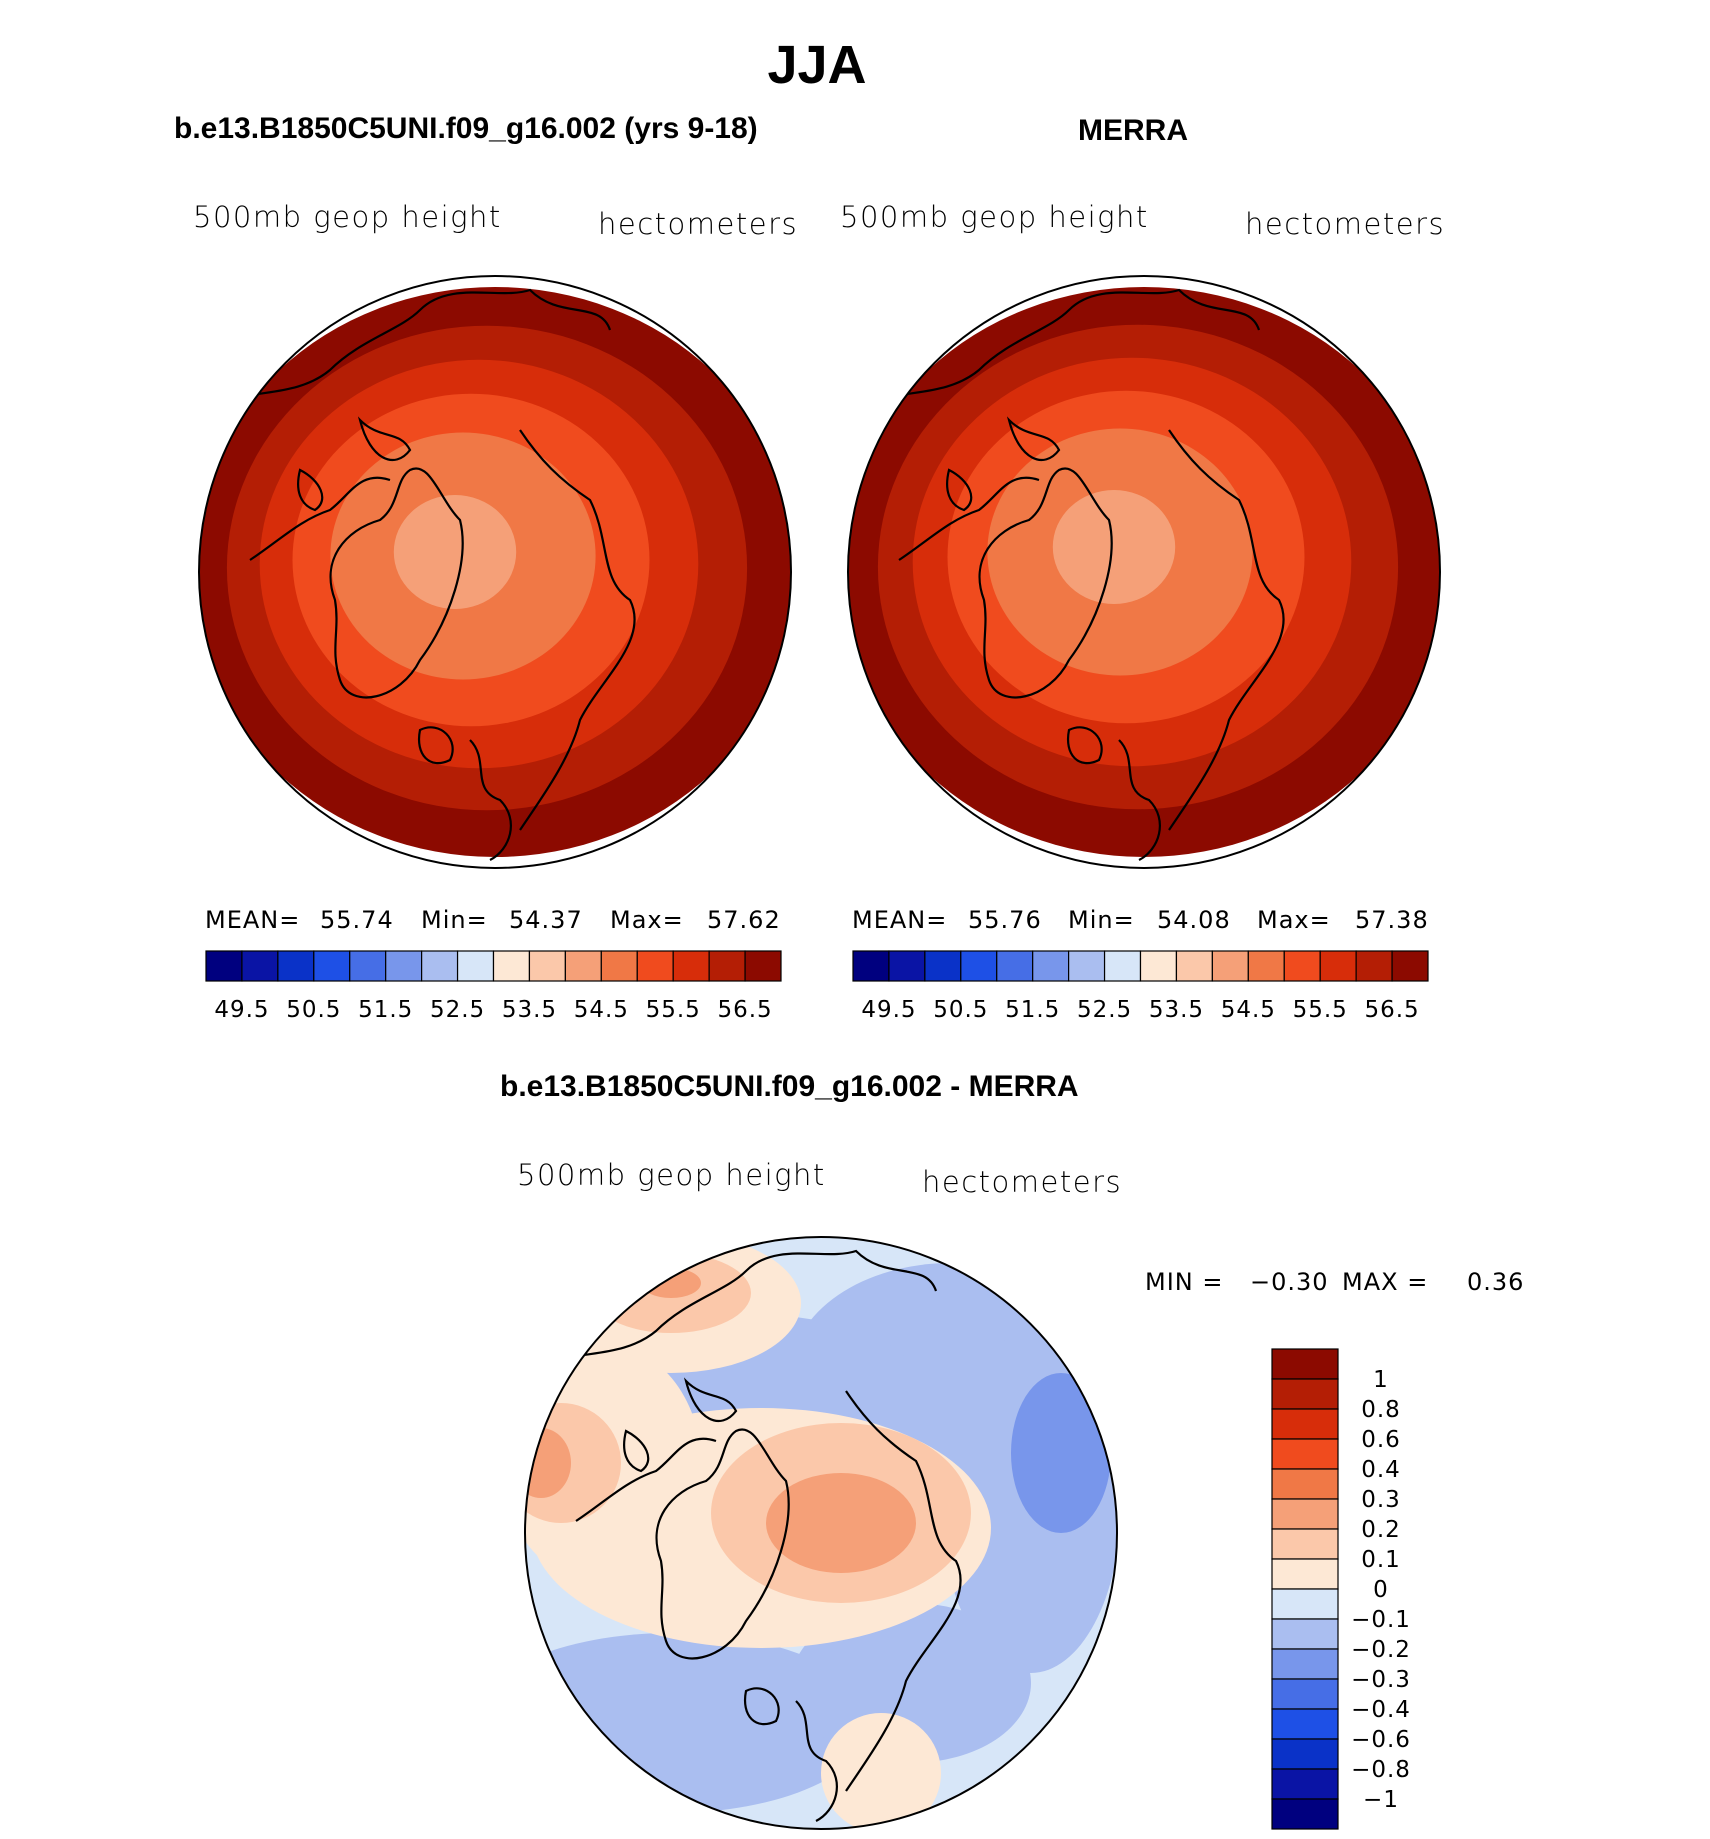 The image size is (1710, 1839). I want to click on diff-coastlines, so click(758, 1535).